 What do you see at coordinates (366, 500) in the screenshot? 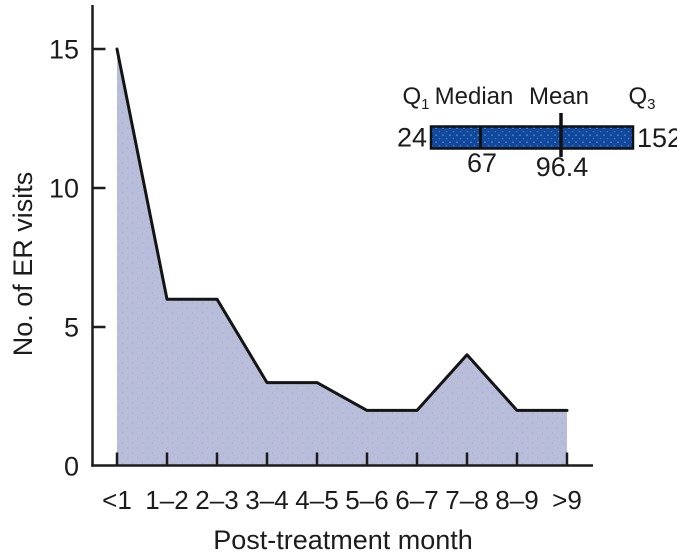
I see `x-tick-label: 5–6` at bounding box center [366, 500].